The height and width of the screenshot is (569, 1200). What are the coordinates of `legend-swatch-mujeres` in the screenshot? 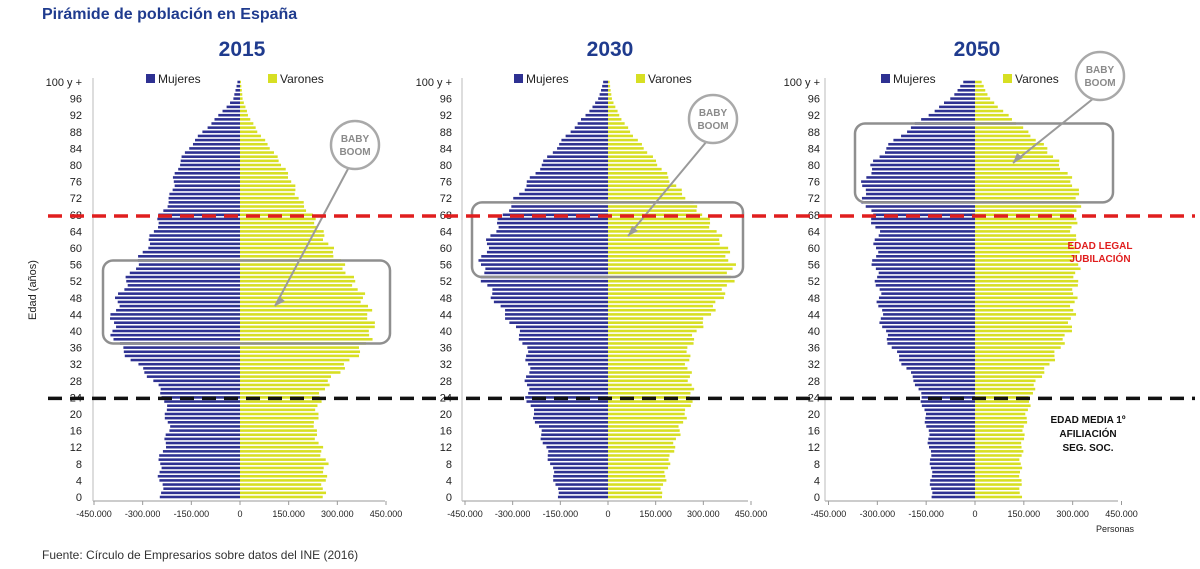 It's located at (885, 78).